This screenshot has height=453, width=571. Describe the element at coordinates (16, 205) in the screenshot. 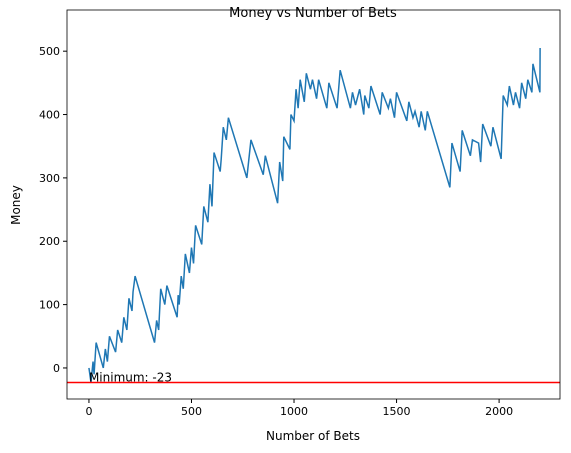

I see `y-axis-label: Money` at that location.